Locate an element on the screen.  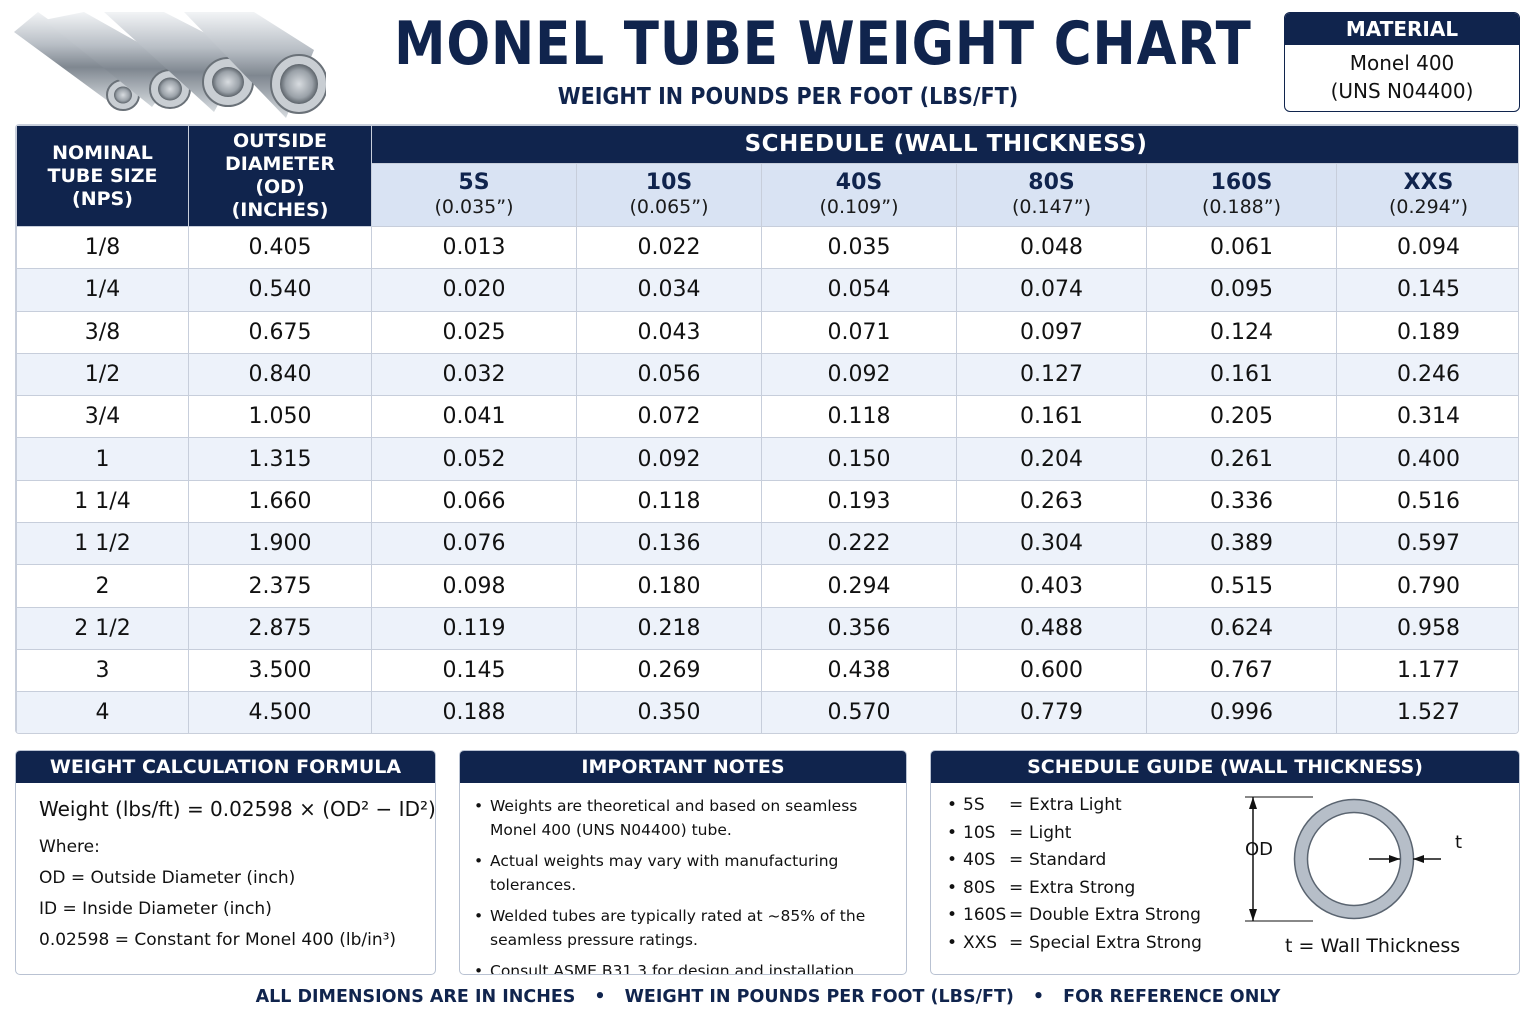
material-name: Monel 400 is located at coordinates (1402, 63).